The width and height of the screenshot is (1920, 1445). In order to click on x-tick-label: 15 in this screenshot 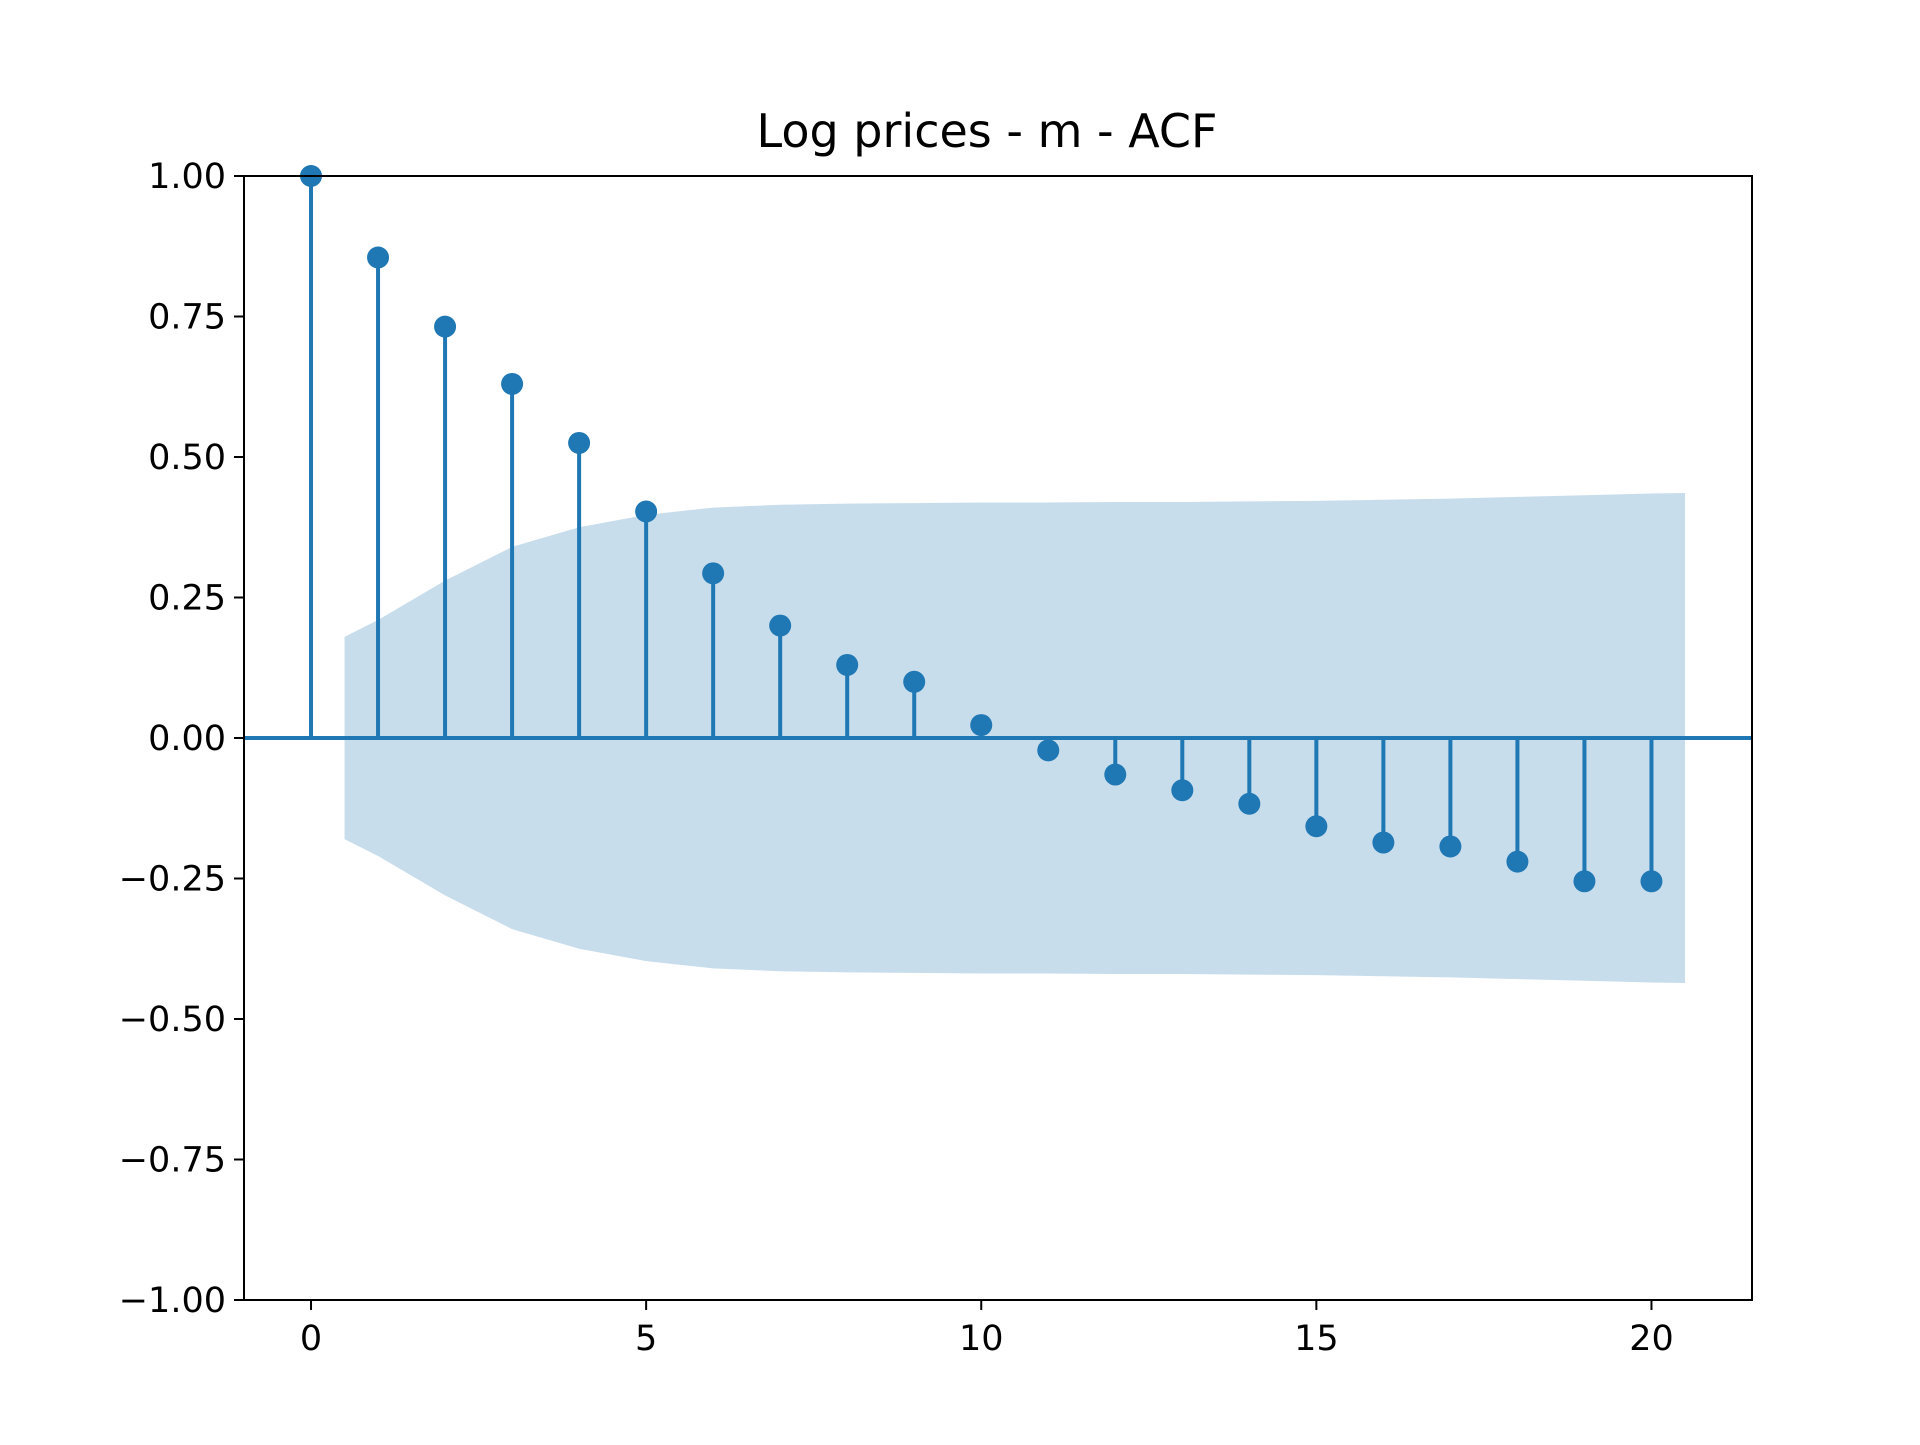, I will do `click(1316, 1339)`.